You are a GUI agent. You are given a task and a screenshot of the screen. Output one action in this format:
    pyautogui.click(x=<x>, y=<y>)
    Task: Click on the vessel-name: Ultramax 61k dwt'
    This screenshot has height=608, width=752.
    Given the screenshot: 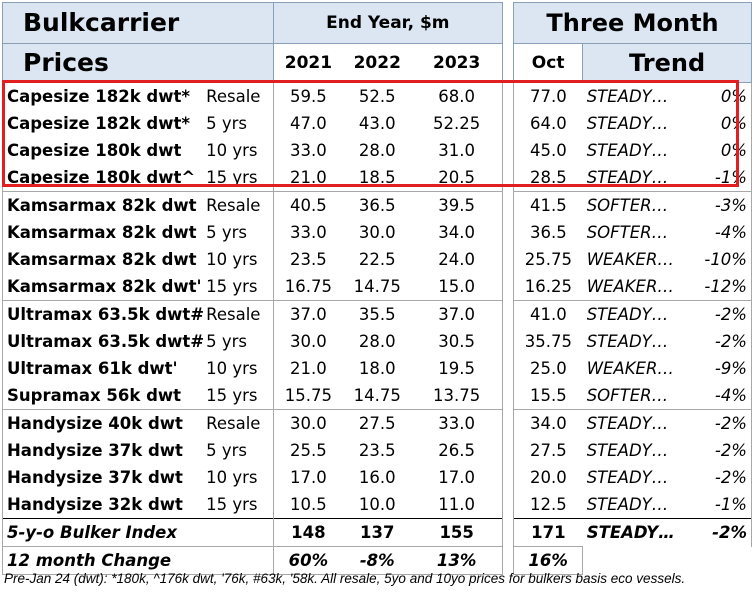 What is the action you would take?
    pyautogui.click(x=103, y=368)
    